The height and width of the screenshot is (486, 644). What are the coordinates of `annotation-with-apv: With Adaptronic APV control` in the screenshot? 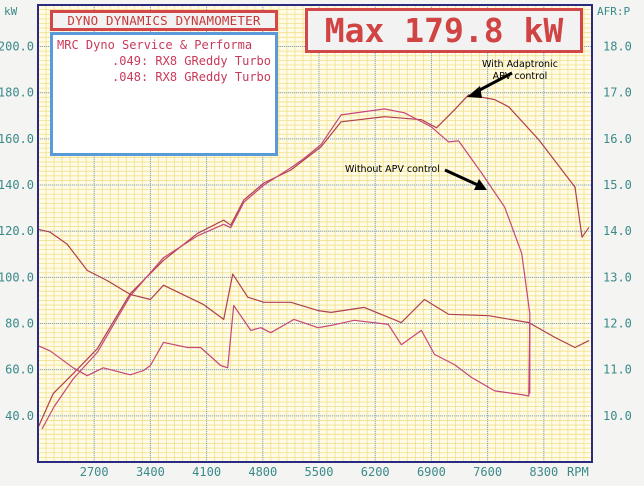 It's located at (520, 71).